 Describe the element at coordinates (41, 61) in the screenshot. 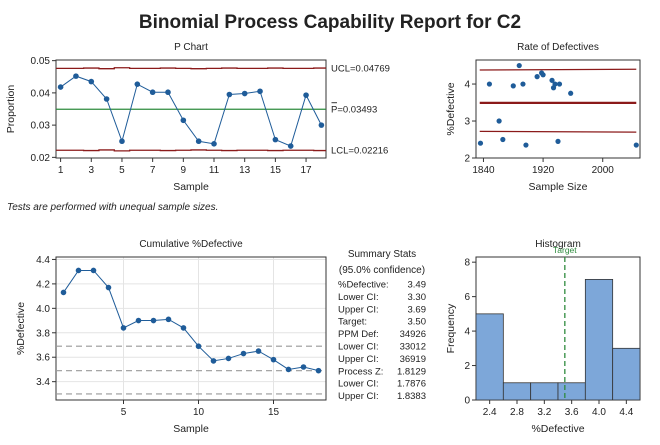

I see `p-chart-y-tick-label: 0.05` at that location.